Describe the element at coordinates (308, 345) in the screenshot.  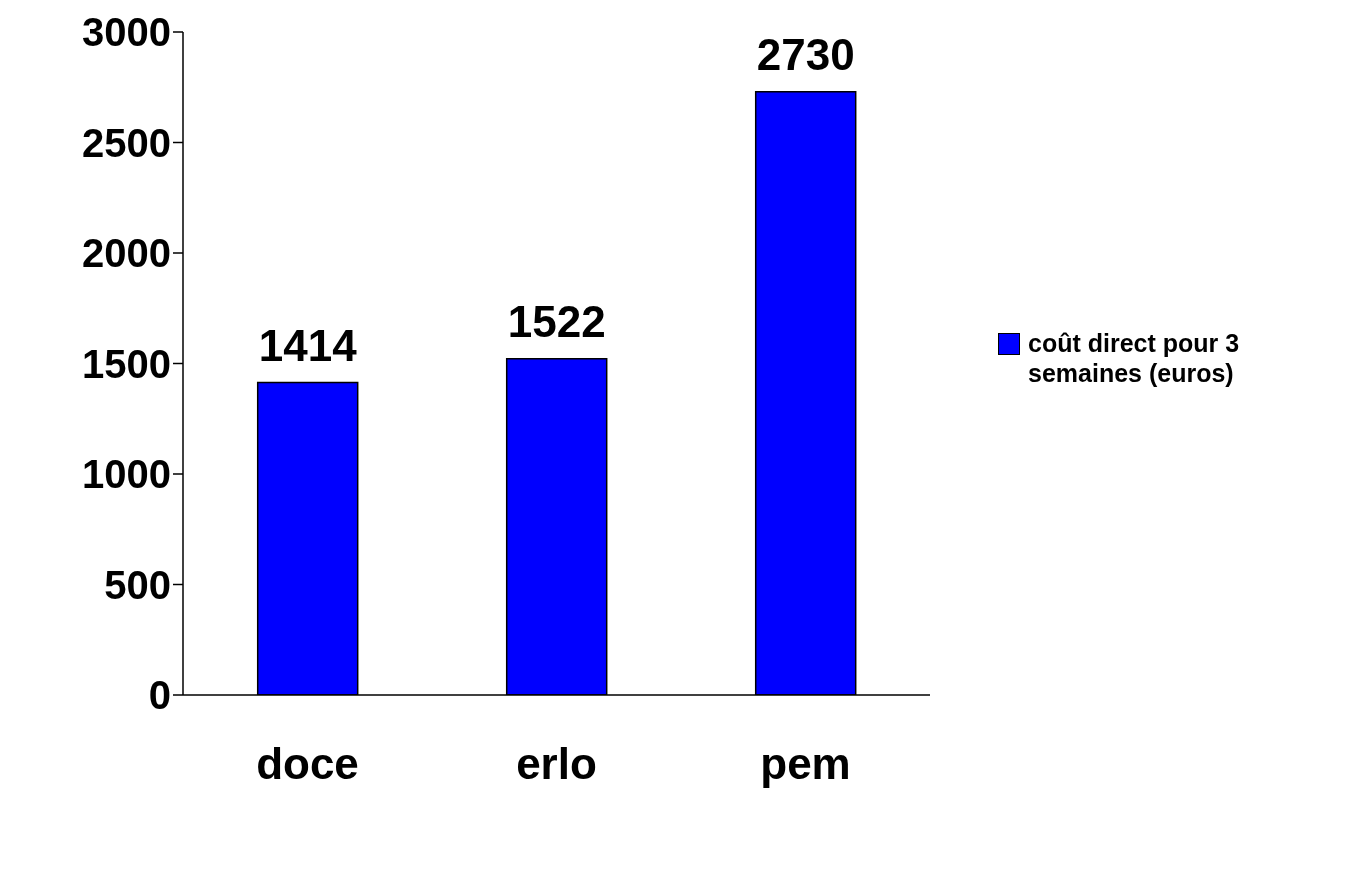
I see `data-label: 1414` at that location.